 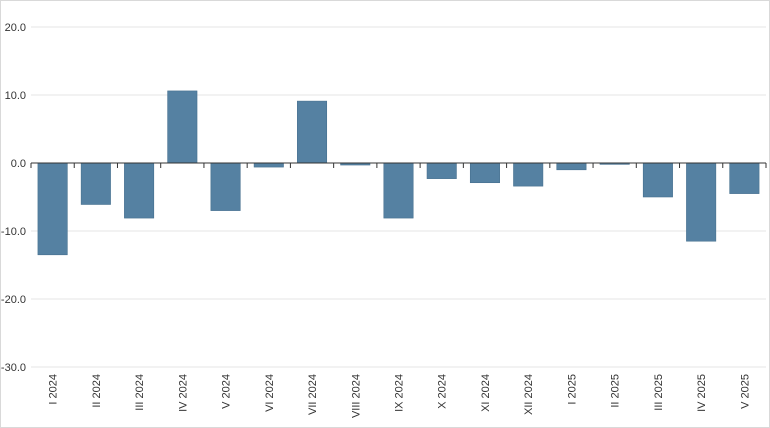 What do you see at coordinates (13, 300) in the screenshot?
I see `y-tick-label: -20.0` at bounding box center [13, 300].